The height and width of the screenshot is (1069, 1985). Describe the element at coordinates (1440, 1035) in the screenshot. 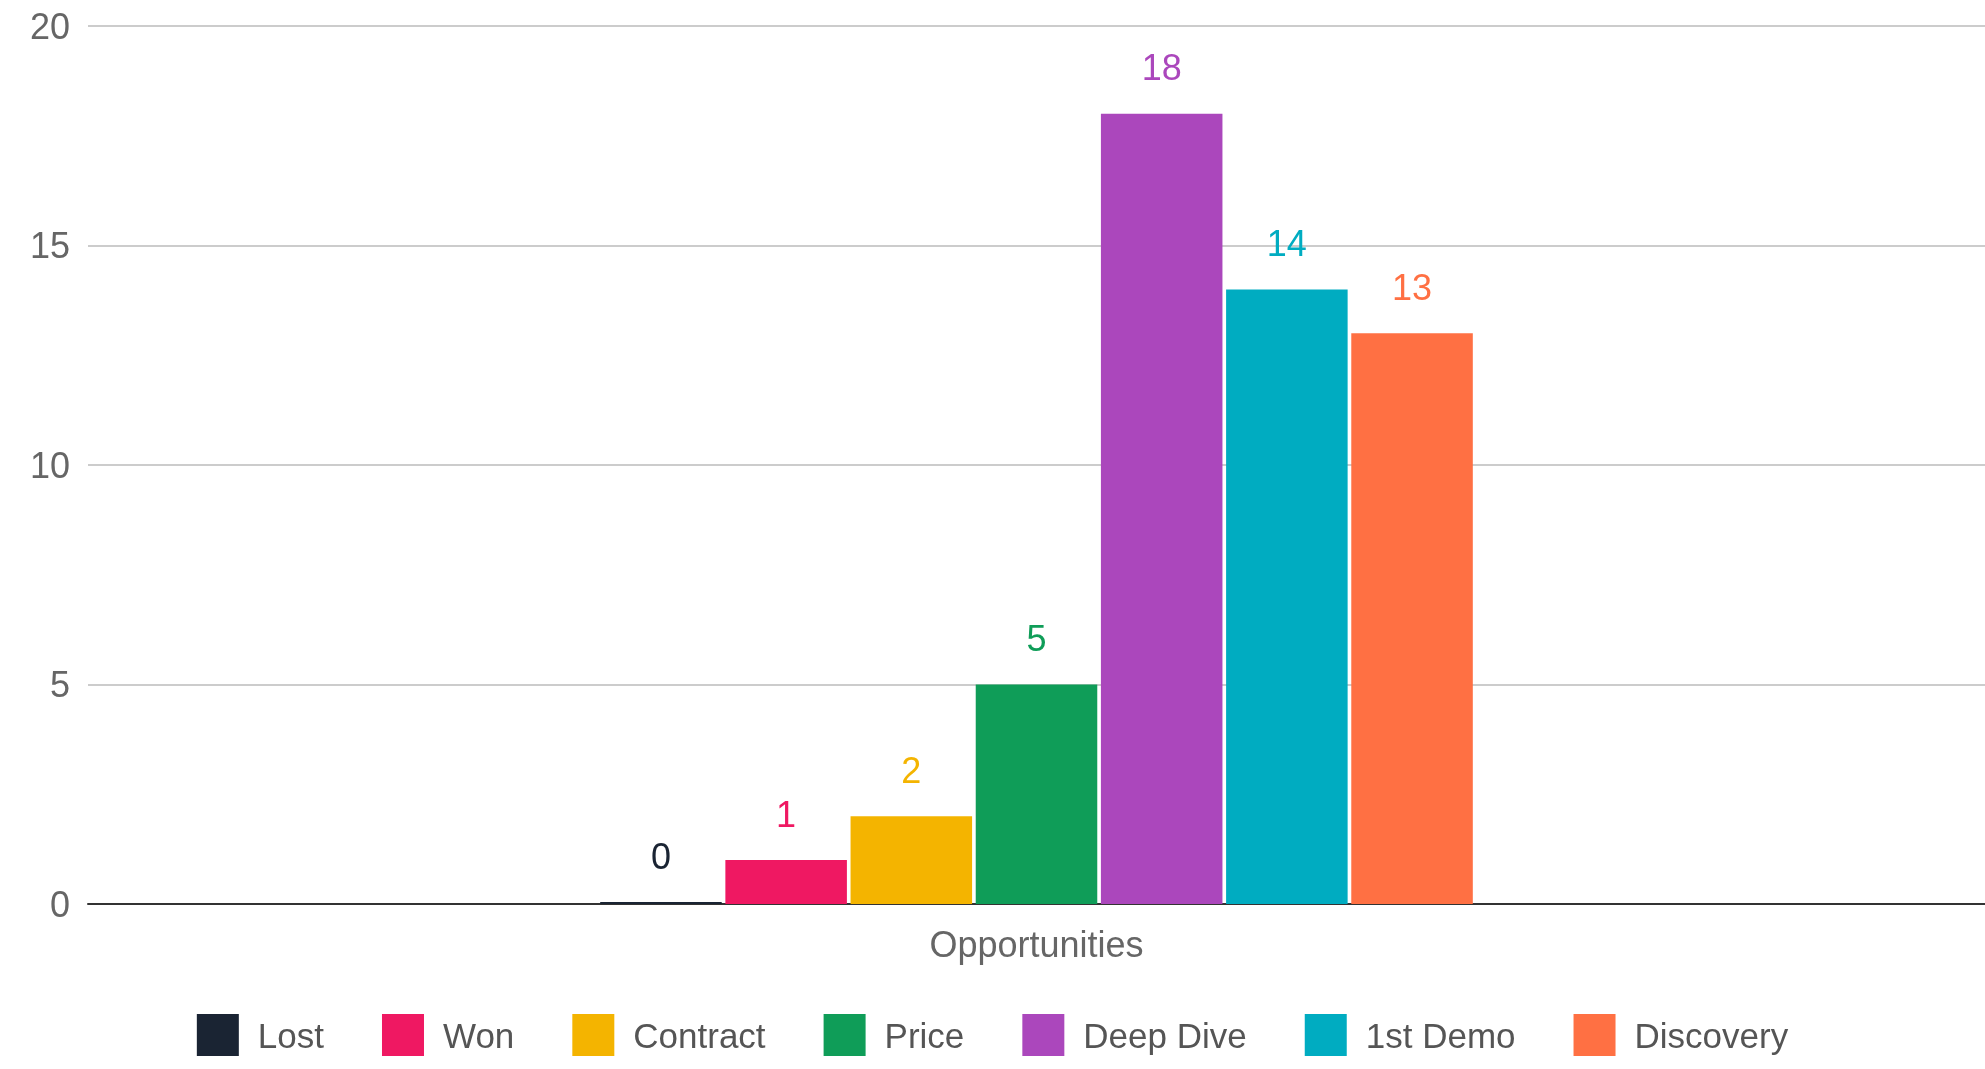

I see `legend-label: 1st Demo` at that location.